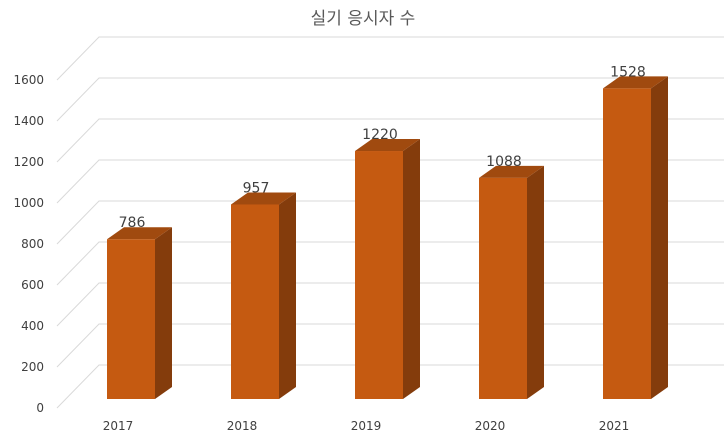  What do you see at coordinates (380, 135) in the screenshot?
I see `data-label: 1220` at bounding box center [380, 135].